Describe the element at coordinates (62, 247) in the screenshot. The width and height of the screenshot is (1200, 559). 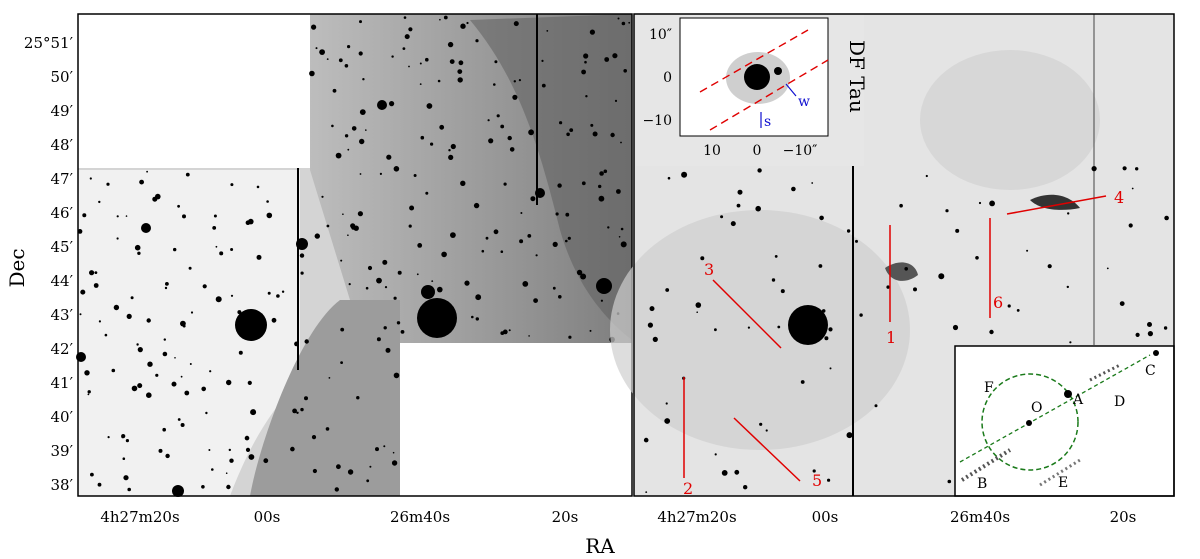
I see `dec-tick: 45′` at that location.